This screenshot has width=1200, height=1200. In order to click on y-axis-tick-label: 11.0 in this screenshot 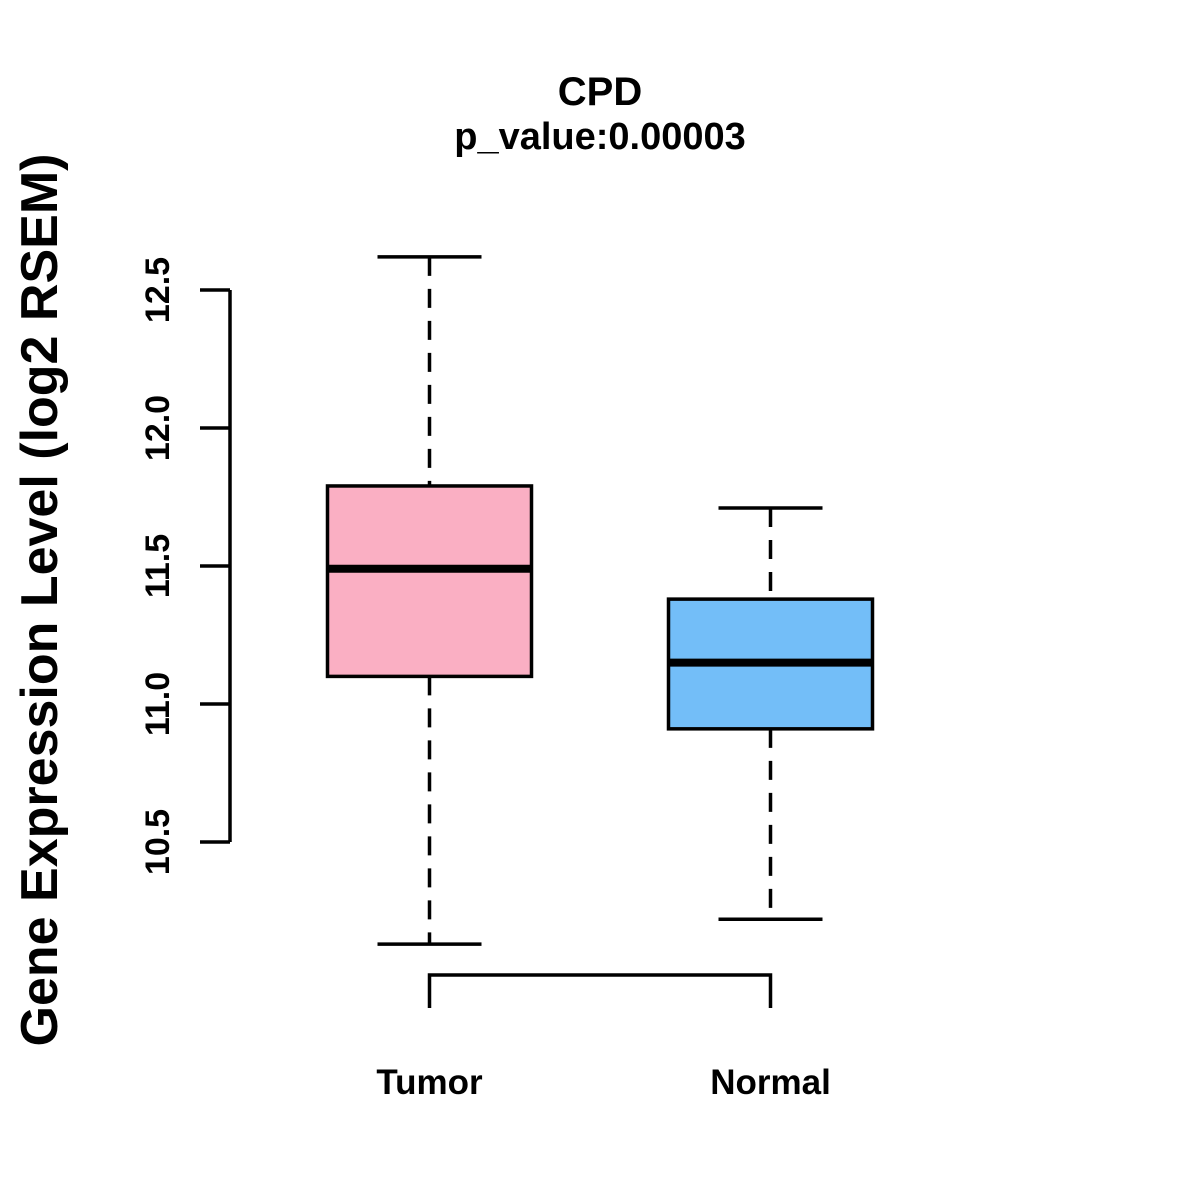, I will do `click(158, 704)`.